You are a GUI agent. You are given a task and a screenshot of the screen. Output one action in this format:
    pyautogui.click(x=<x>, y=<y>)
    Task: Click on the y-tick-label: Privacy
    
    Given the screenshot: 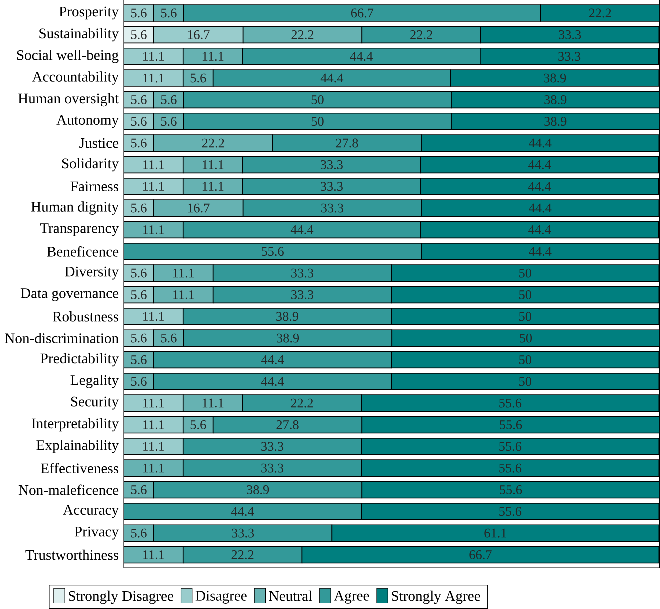 What is the action you would take?
    pyautogui.click(x=97, y=533)
    